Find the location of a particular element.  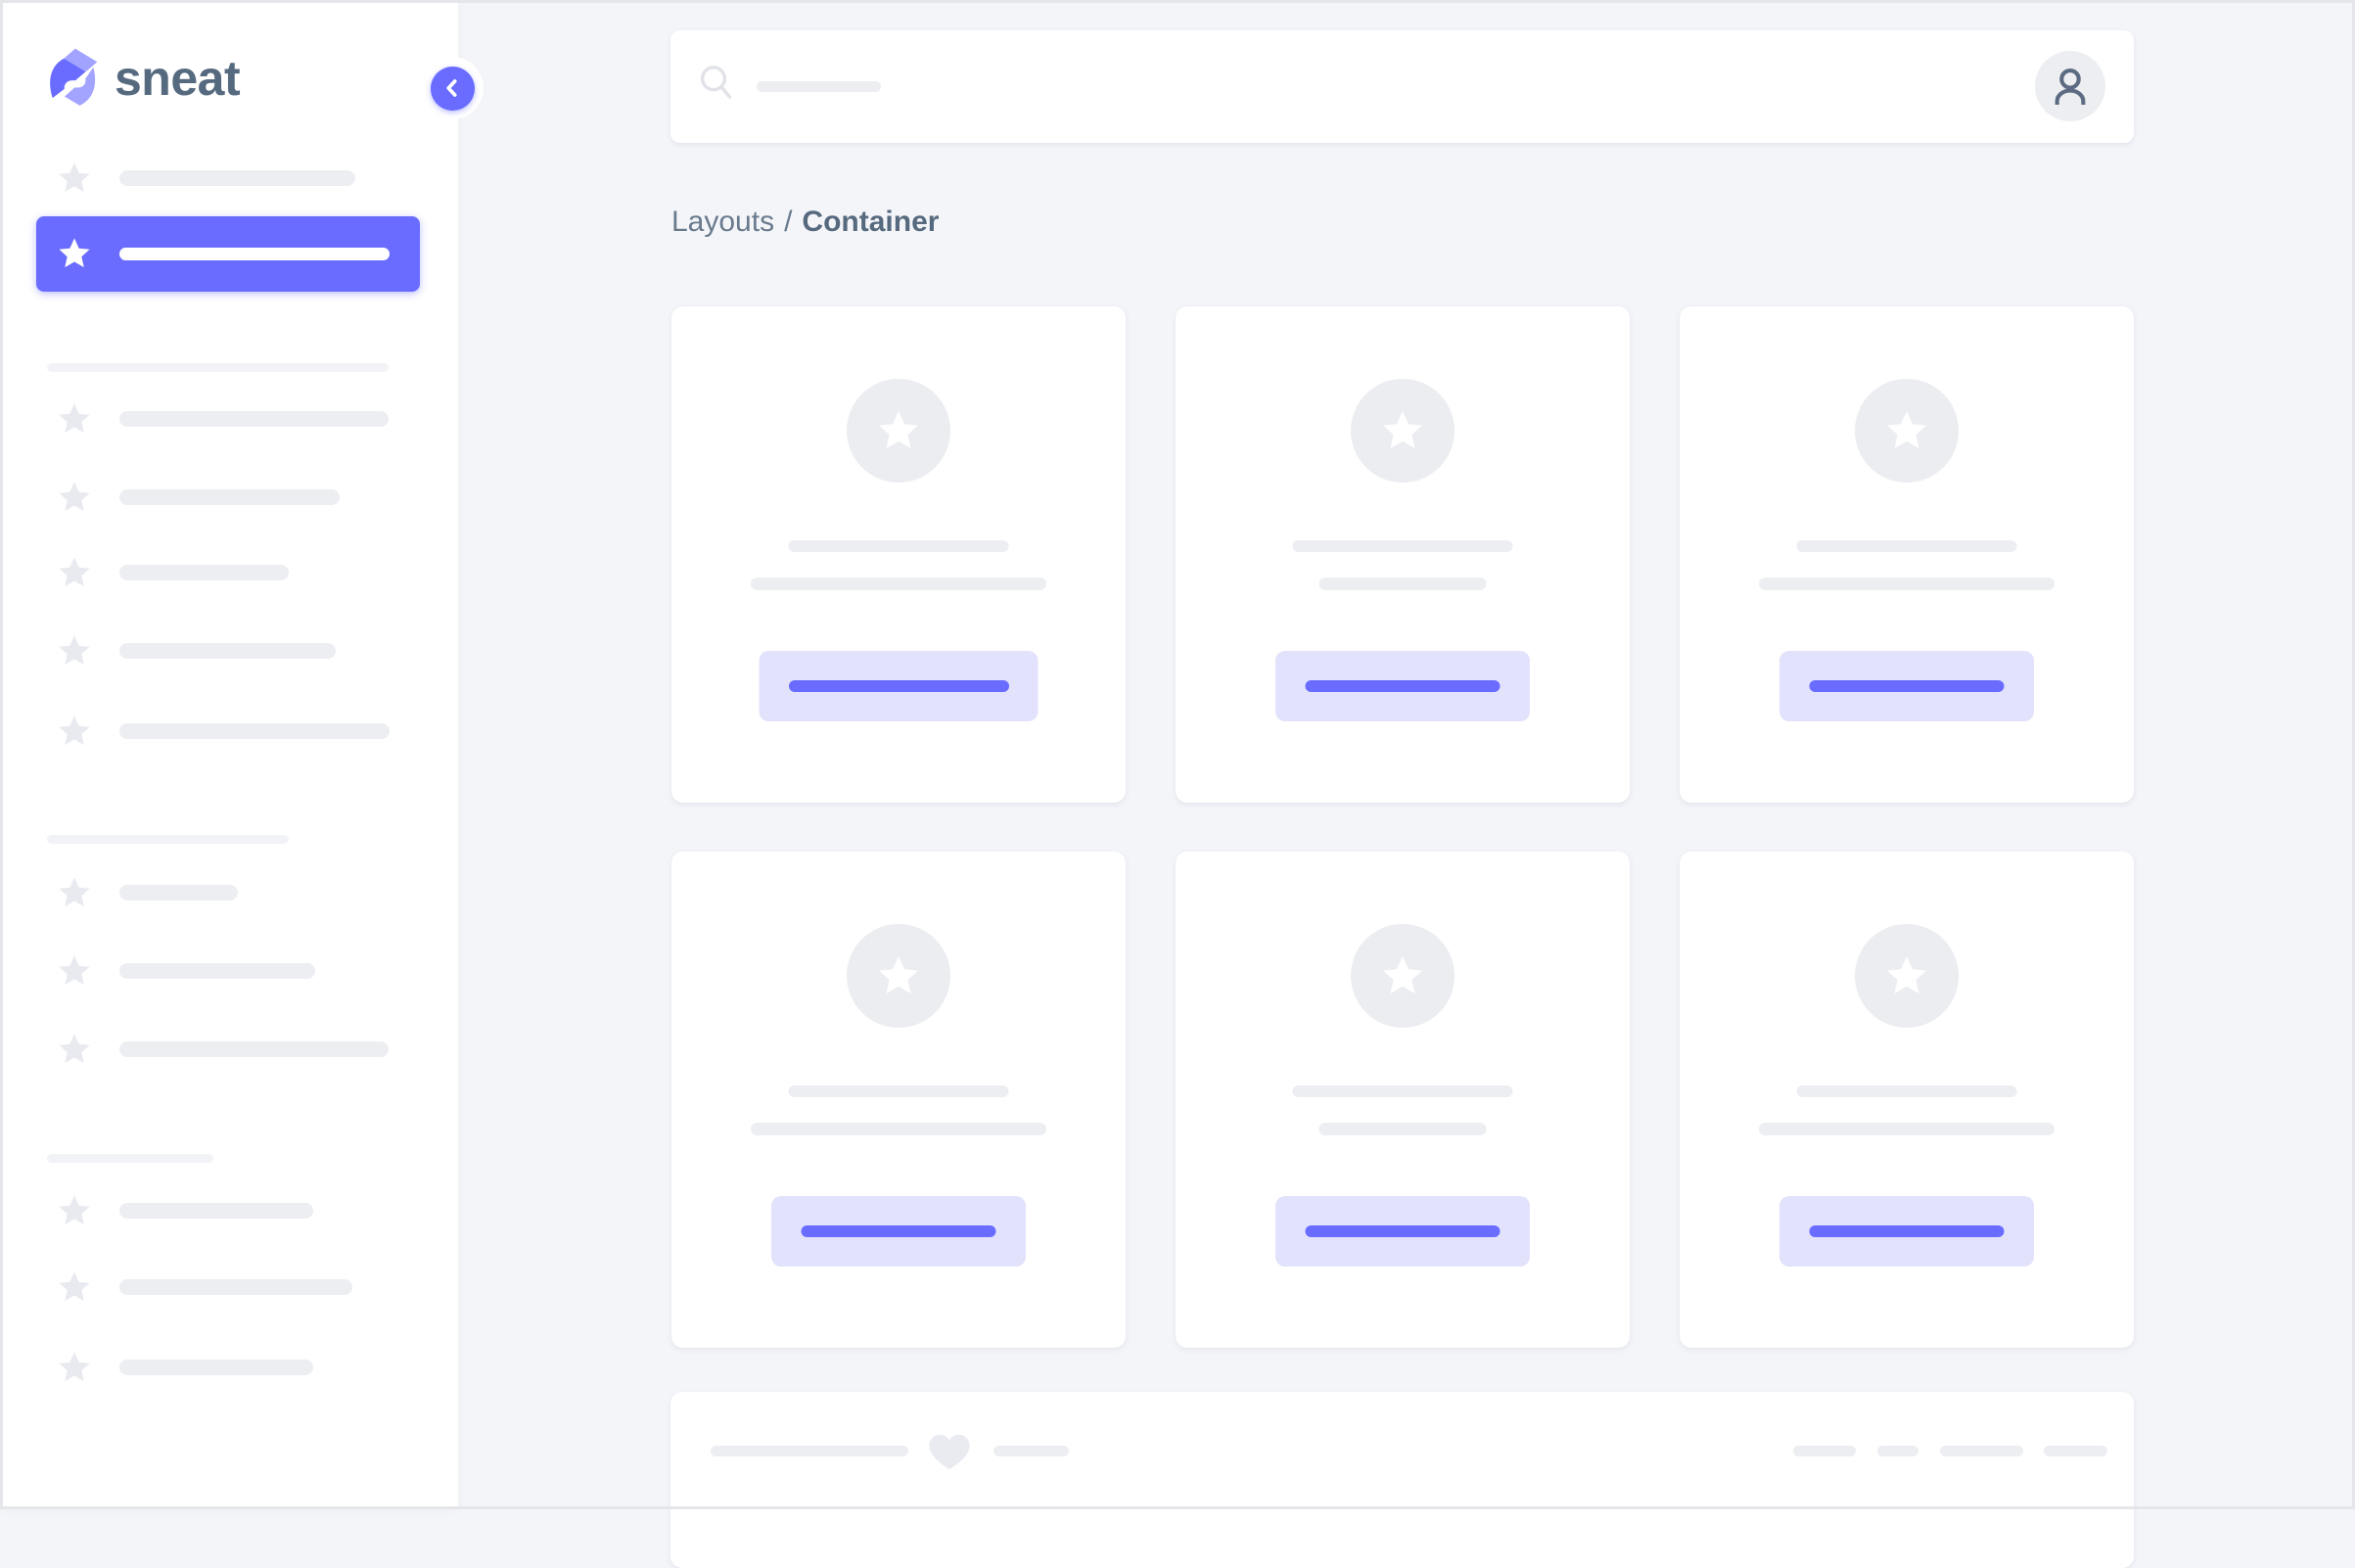

sneat-logo-icon is located at coordinates (73, 78).